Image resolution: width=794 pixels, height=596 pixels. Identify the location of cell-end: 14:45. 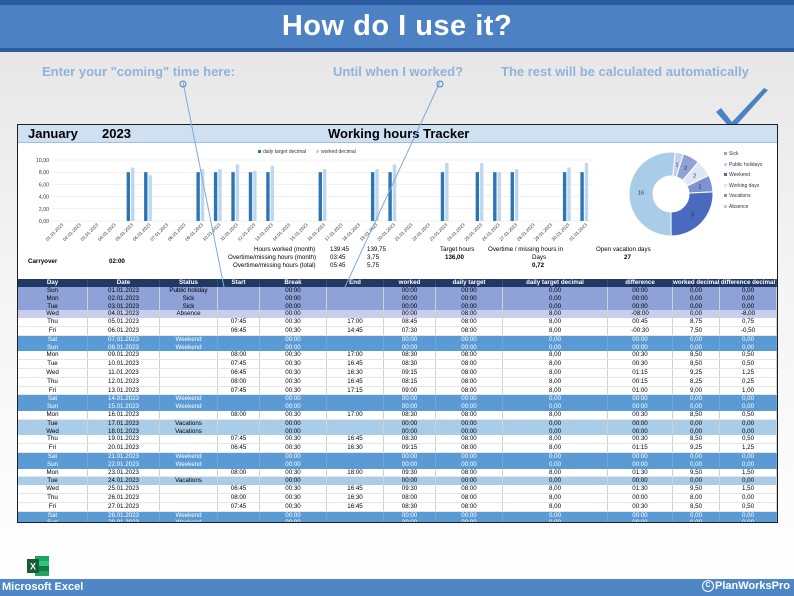
(355, 330).